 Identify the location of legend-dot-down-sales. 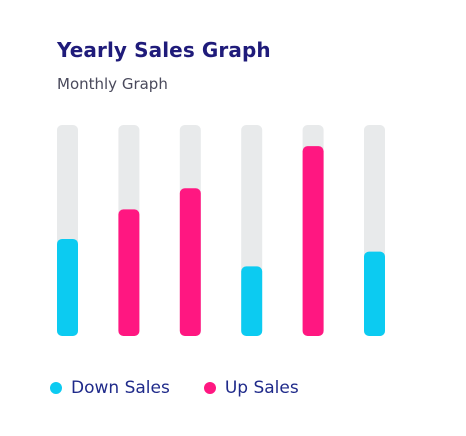
(56, 388).